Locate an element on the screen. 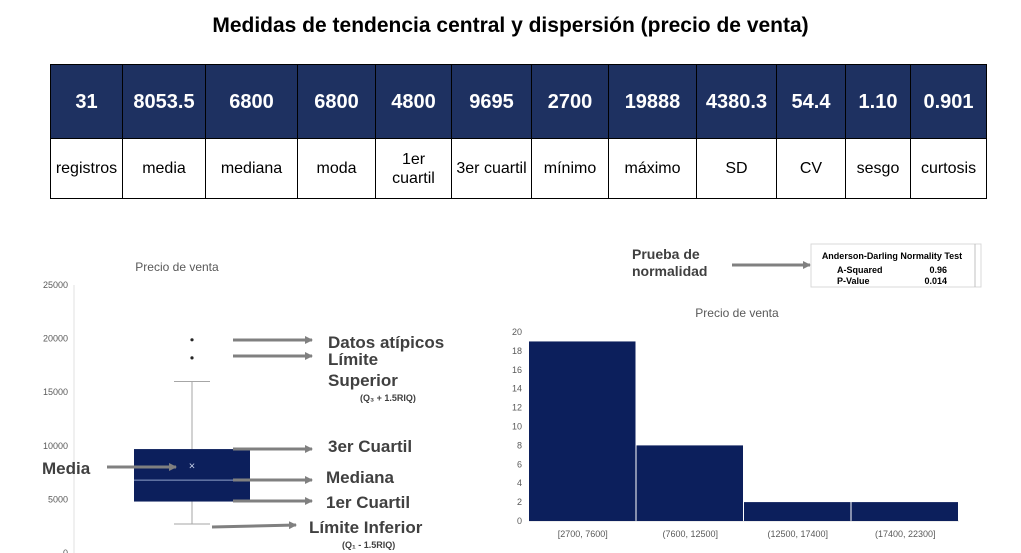 The image size is (1021, 553). stat-label: 3er cuartil is located at coordinates (491, 168).